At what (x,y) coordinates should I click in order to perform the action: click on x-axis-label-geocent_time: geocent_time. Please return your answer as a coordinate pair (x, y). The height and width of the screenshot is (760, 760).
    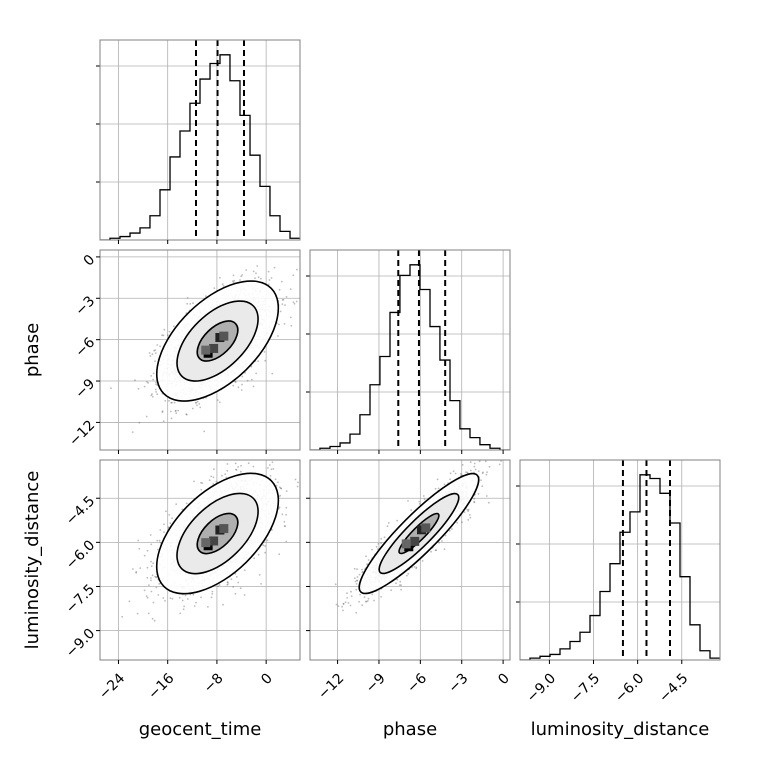
    Looking at the image, I should click on (200, 729).